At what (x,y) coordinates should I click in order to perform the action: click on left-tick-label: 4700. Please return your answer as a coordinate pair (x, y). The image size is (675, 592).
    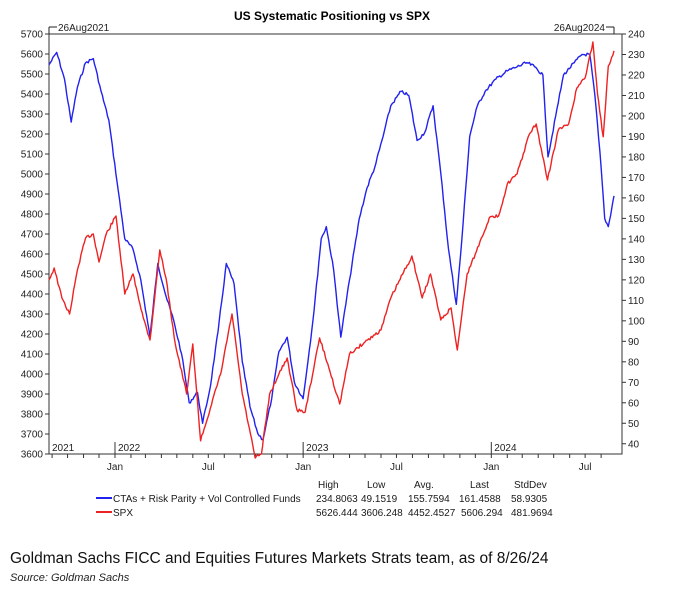
    Looking at the image, I should click on (32, 235).